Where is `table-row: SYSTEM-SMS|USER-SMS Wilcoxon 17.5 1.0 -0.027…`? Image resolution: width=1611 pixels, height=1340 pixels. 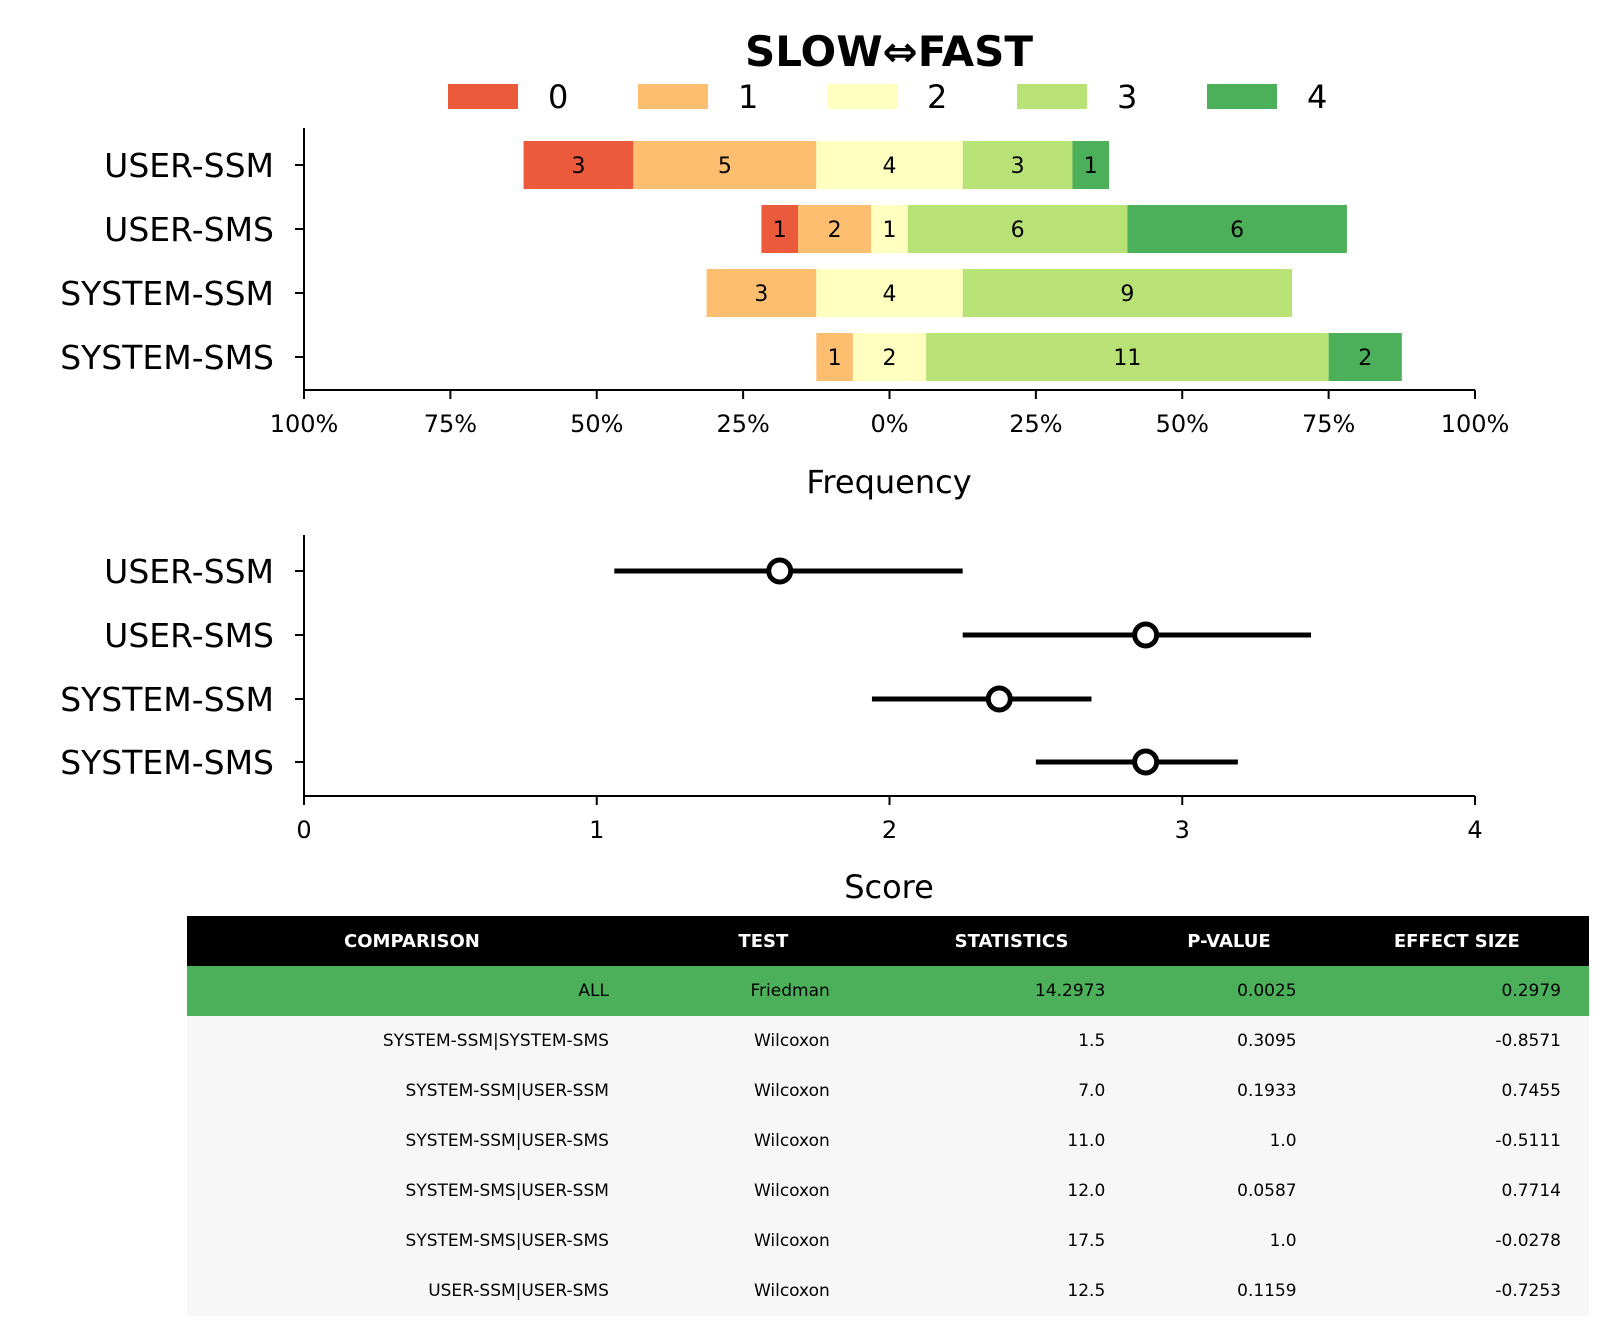
table-row: SYSTEM-SMS|USER-SMS Wilcoxon 17.5 1.0 -0.027… is located at coordinates (888, 1241).